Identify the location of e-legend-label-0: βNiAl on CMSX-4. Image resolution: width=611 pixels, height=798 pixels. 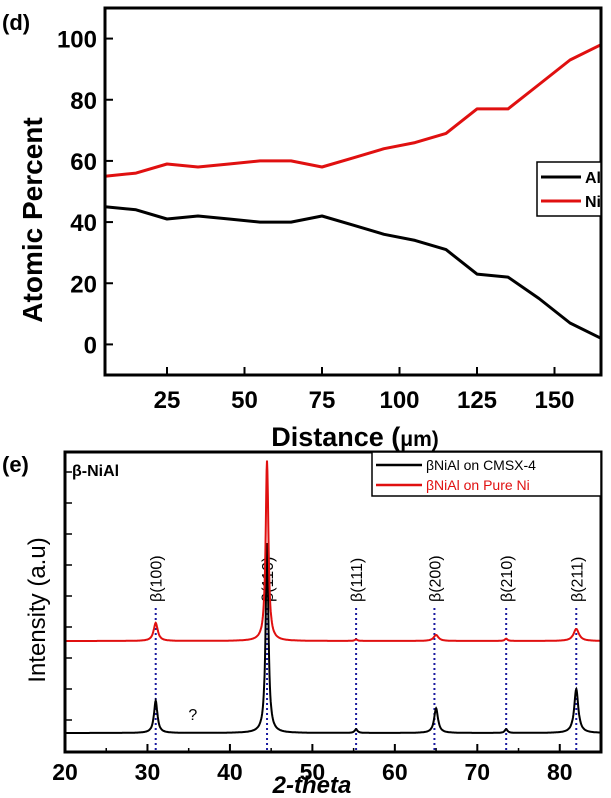
(481, 465).